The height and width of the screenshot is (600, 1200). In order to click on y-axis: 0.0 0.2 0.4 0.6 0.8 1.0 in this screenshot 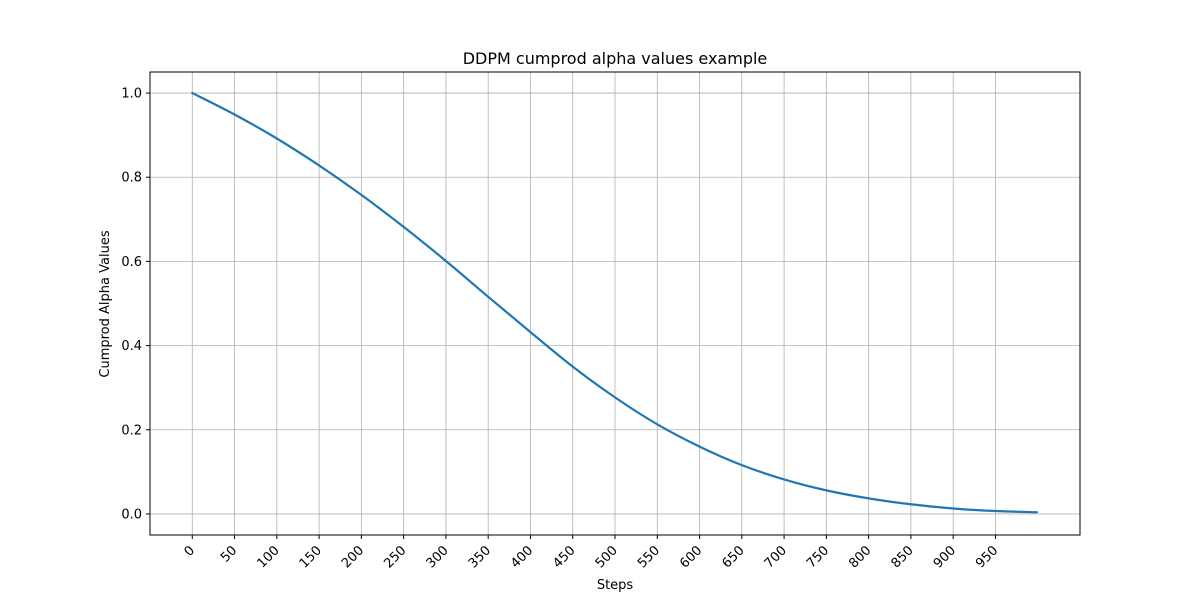, I will do `click(135, 304)`.